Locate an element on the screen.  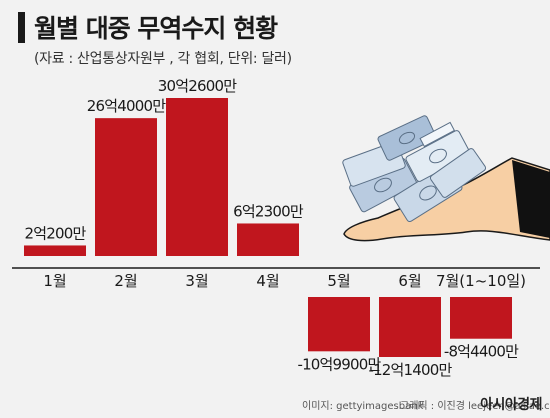
title-accent-bar is located at coordinates (21, 27).